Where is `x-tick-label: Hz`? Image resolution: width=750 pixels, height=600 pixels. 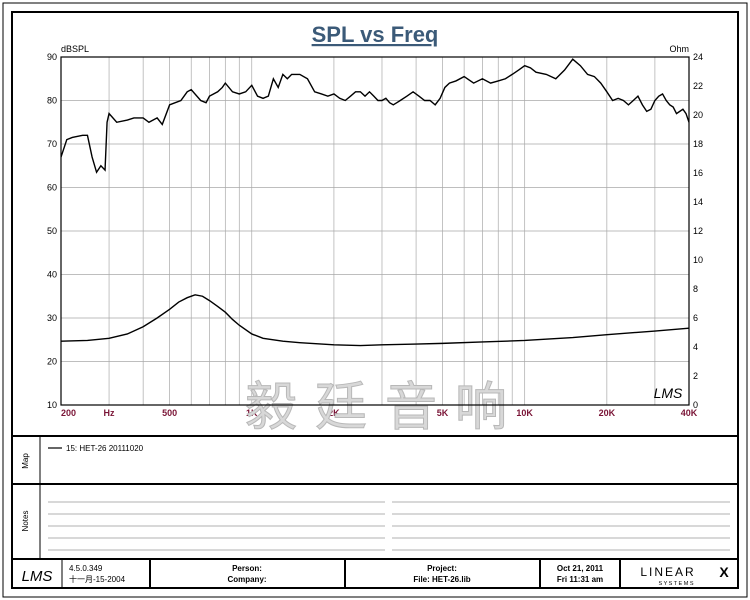 x-tick-label: Hz is located at coordinates (109, 413).